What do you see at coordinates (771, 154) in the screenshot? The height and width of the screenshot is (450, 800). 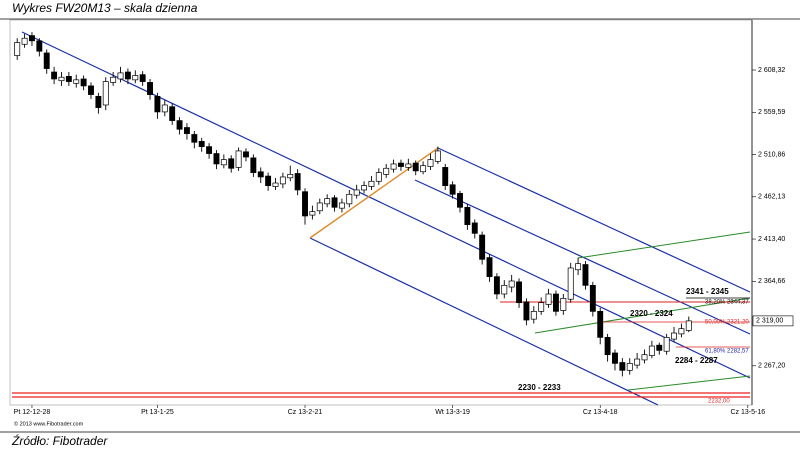 I see `y-tick-label: 2 510,86` at bounding box center [771, 154].